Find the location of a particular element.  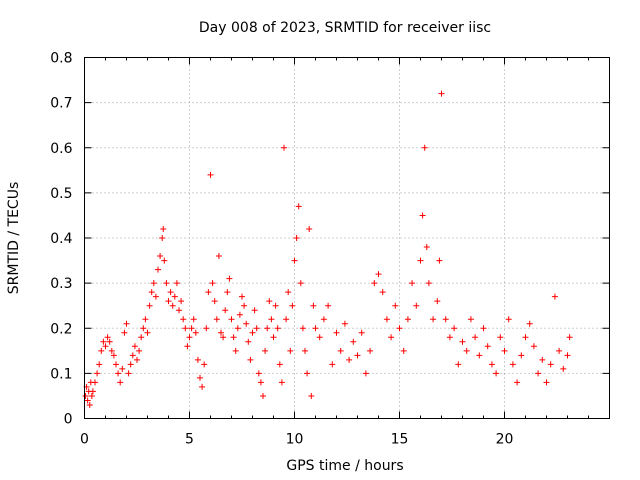

y-tick-label: 0.7 is located at coordinates (61, 104).